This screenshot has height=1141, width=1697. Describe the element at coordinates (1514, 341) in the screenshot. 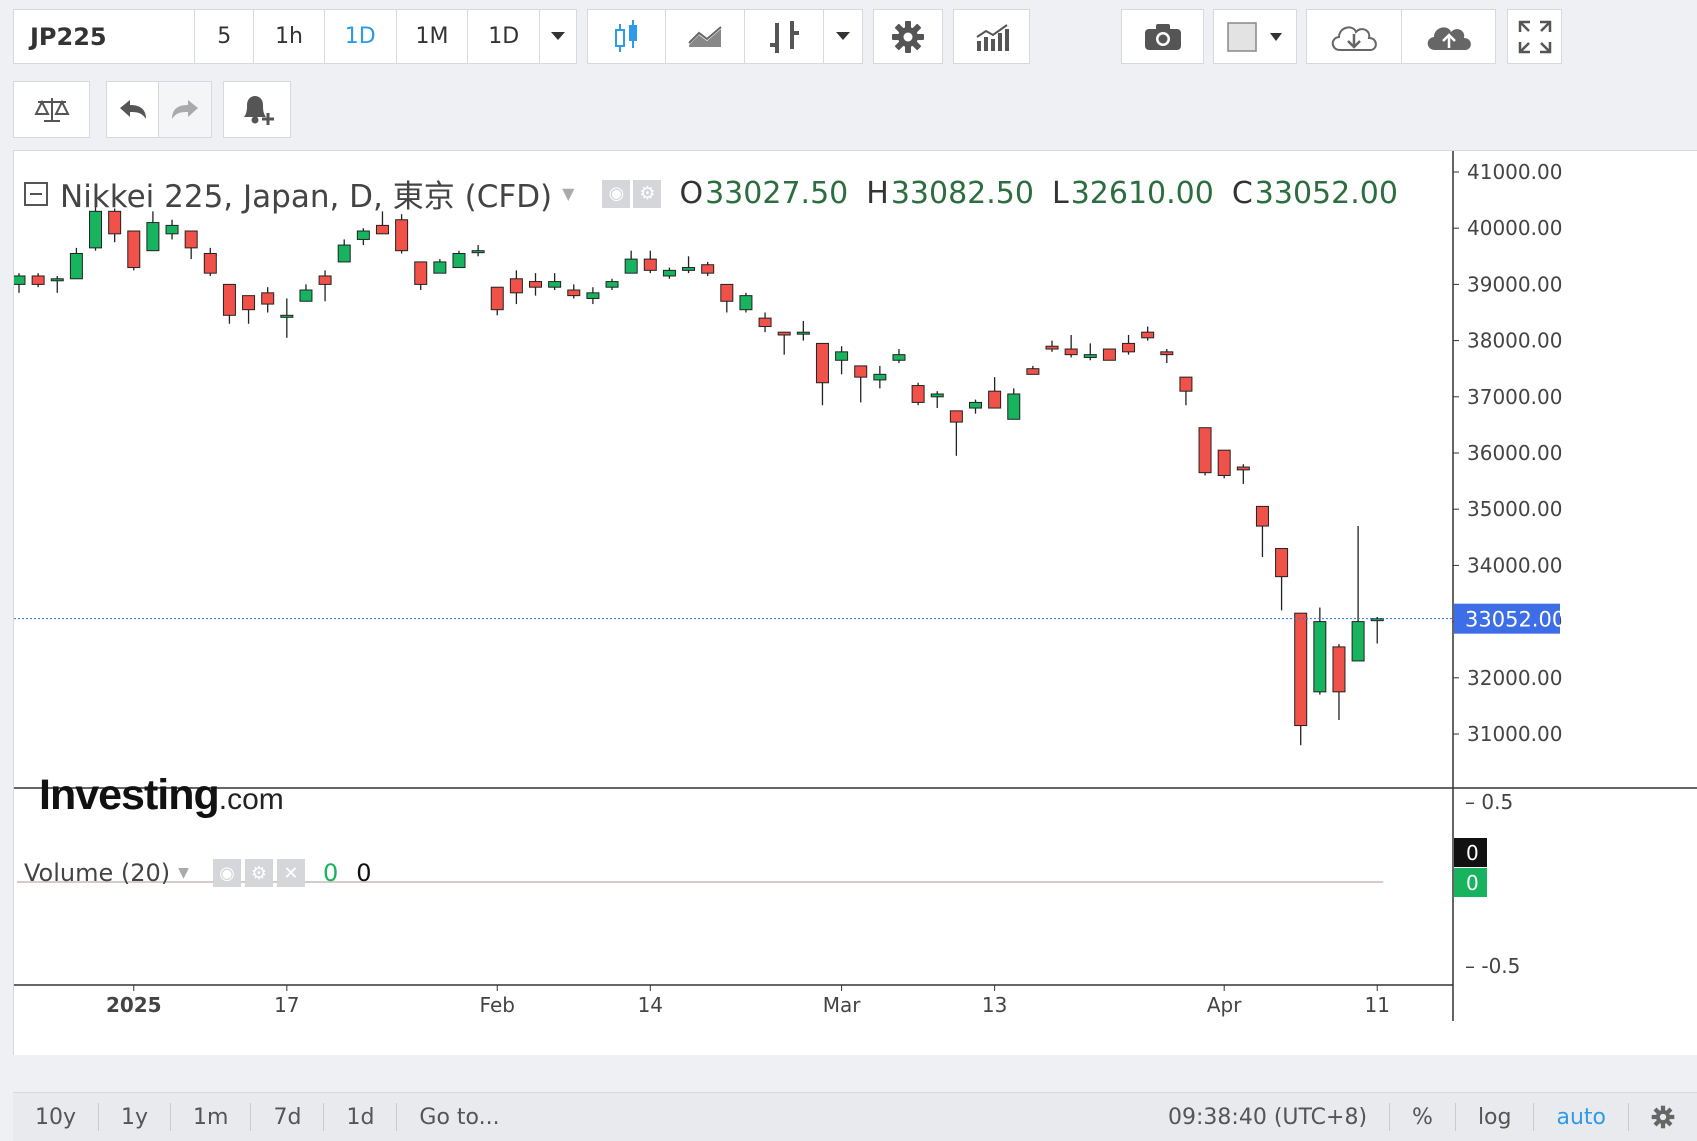

I see `price-tick-label: 38000.00` at that location.